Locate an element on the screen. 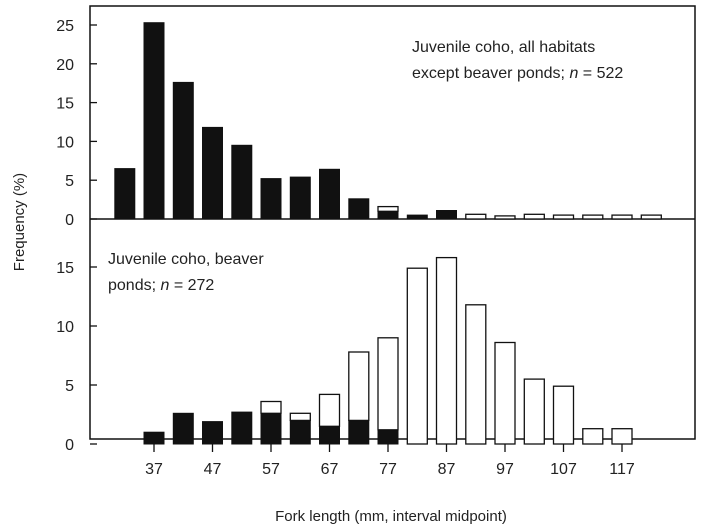  x-axis-ticks: 37 47 57 67 77 87 97 107 117 is located at coordinates (390, 461).